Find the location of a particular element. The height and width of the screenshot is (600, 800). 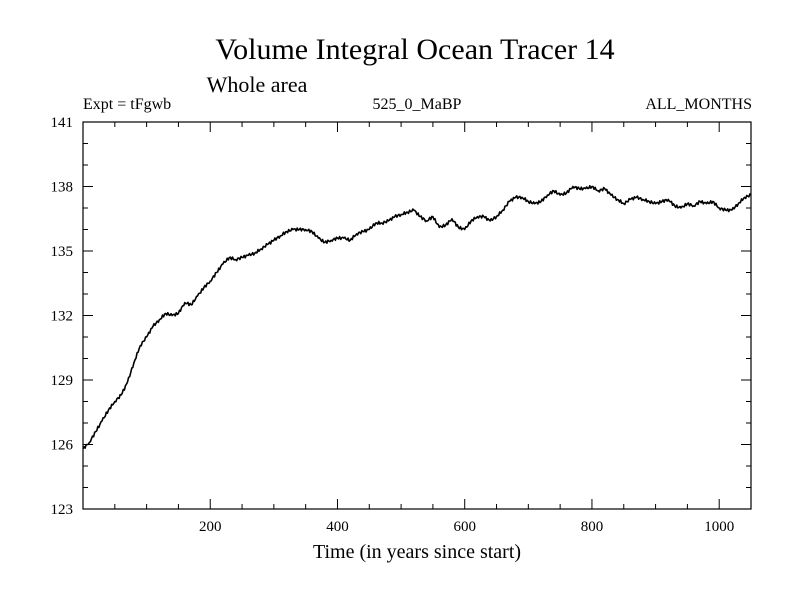

y-tick-label: 132 is located at coordinates (62, 317).